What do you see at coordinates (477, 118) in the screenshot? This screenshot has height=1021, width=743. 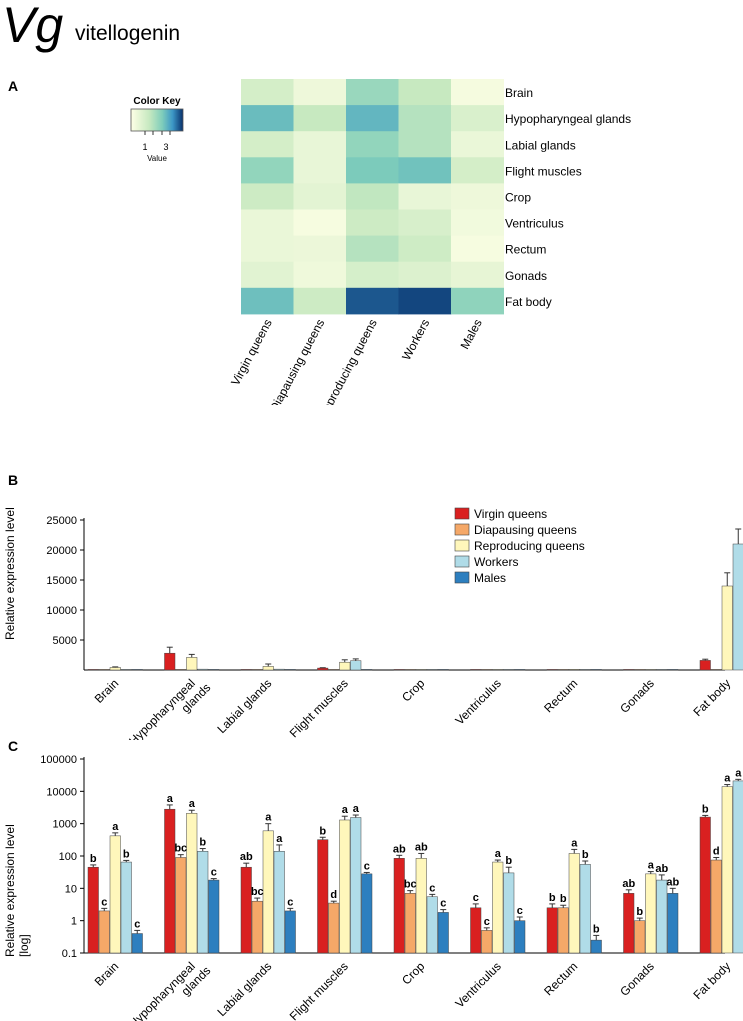 I see `heat-cell-hypopharyngeal-glands-males` at bounding box center [477, 118].